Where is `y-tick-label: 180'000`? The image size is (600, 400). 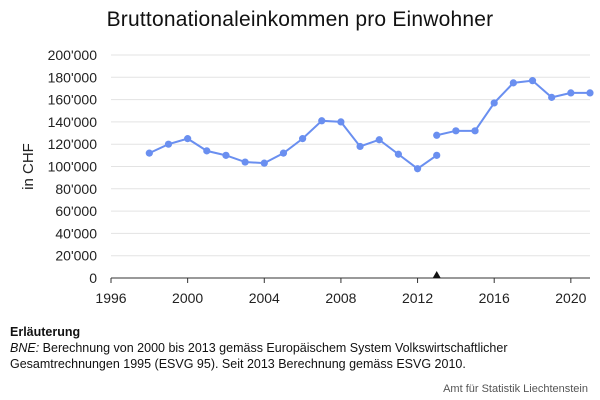 y-tick-label: 180'000 is located at coordinates (73, 77).